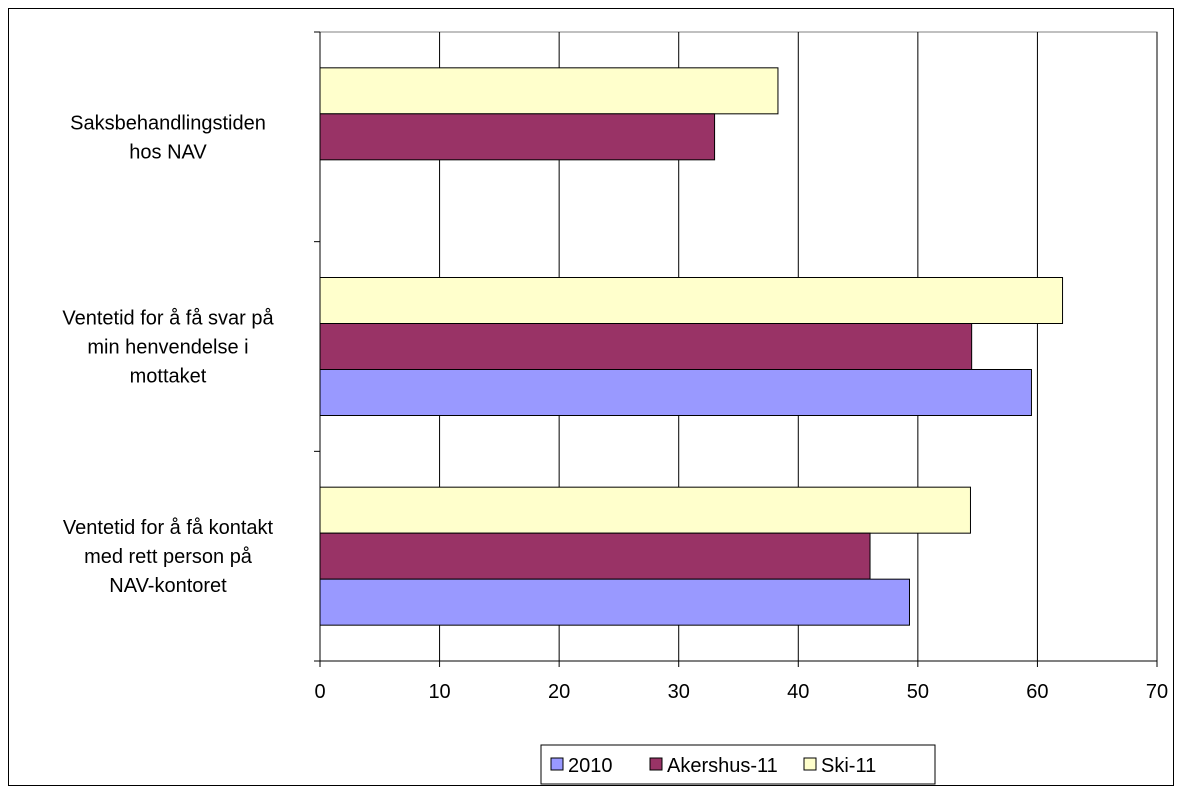 The image size is (1179, 789). I want to click on x-tick-label: 10, so click(439, 692).